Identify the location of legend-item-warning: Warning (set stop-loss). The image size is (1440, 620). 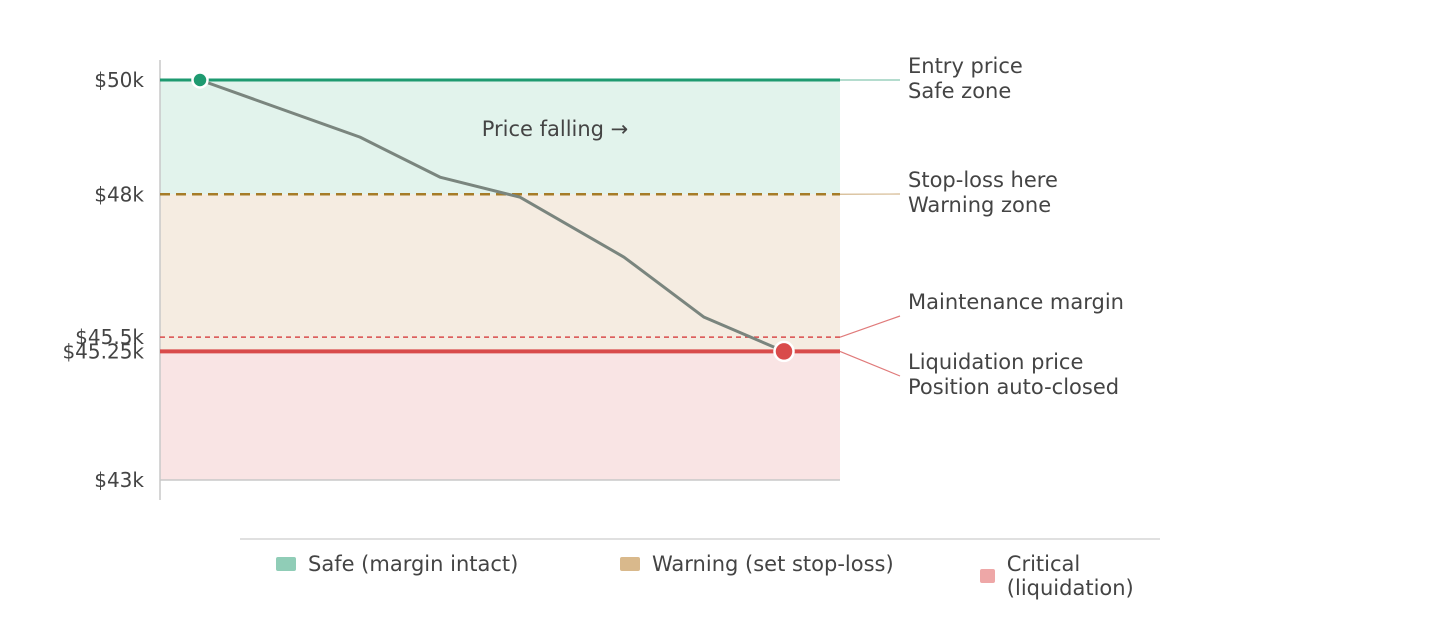
(757, 564).